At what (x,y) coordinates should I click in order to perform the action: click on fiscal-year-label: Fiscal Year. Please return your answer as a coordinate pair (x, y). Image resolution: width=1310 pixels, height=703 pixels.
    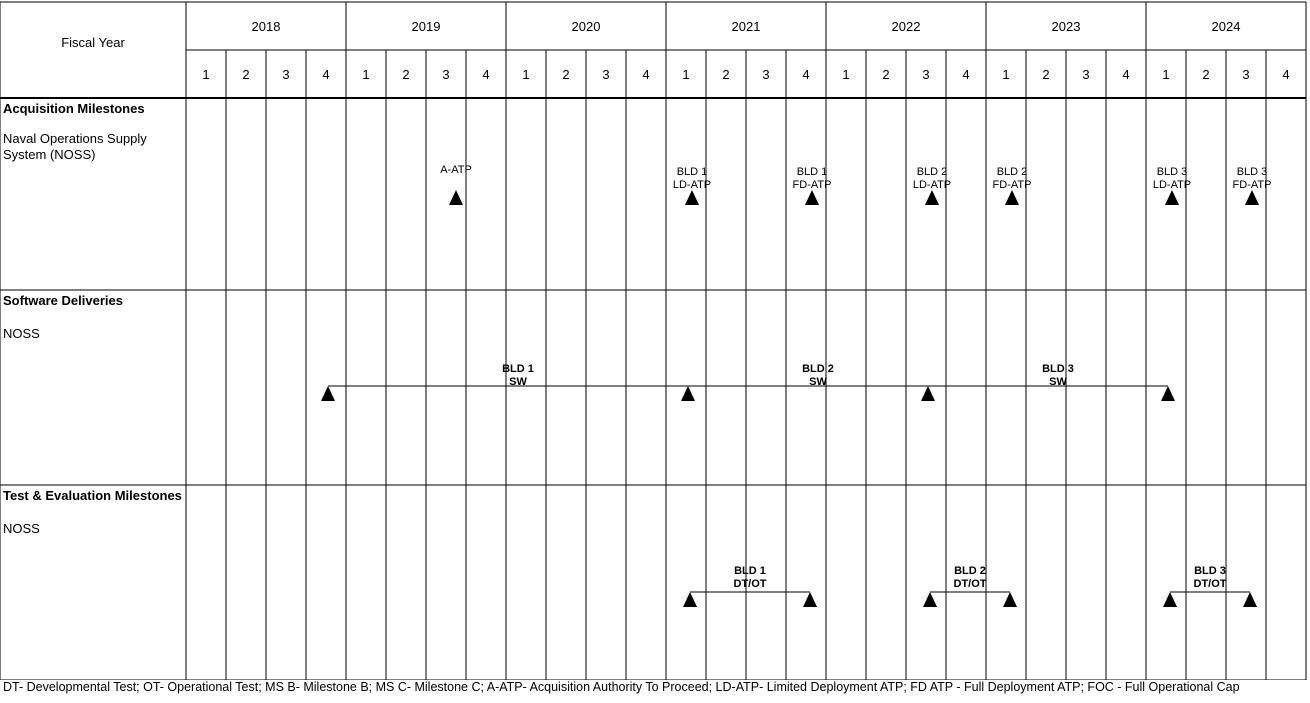
    Looking at the image, I should click on (93, 42).